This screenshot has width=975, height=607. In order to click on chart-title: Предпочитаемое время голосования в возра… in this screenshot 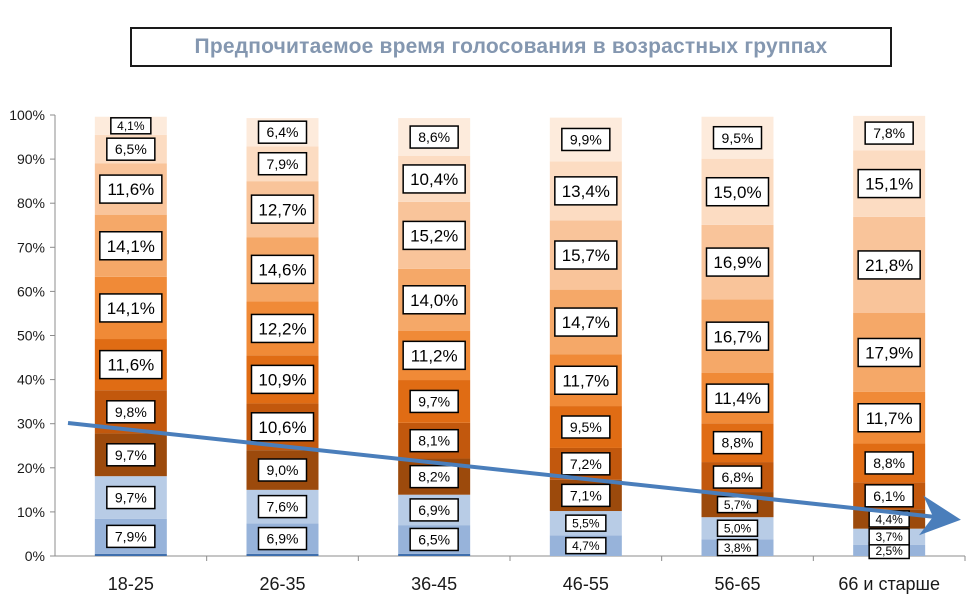, I will do `click(511, 46)`.